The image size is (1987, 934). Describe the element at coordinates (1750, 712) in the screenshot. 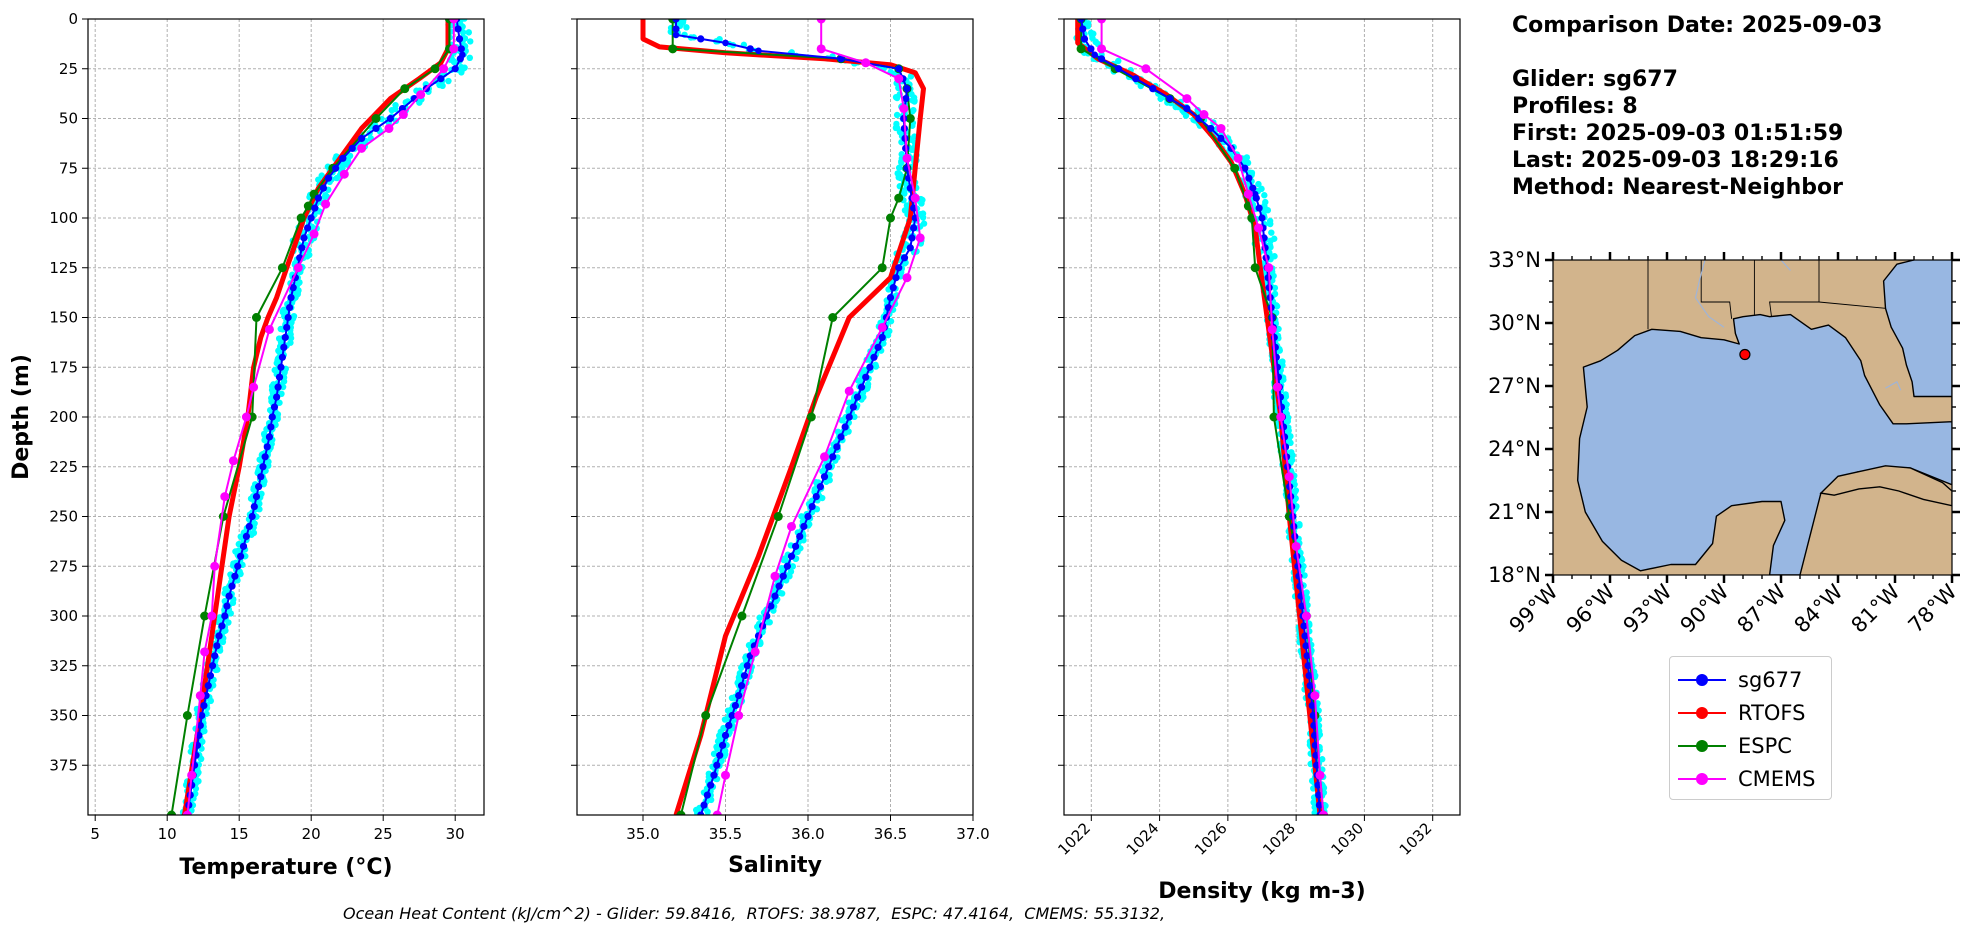

I see `legend-item-rtofs: RTOFS` at that location.